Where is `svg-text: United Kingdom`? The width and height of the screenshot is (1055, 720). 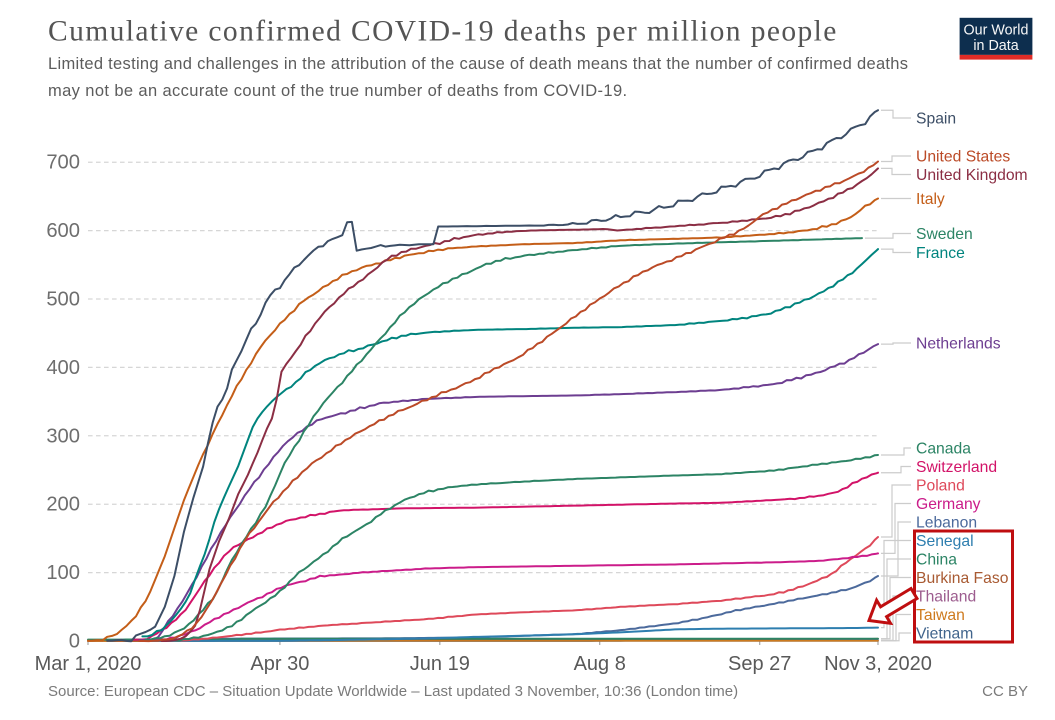 svg-text: United Kingdom is located at coordinates (972, 175).